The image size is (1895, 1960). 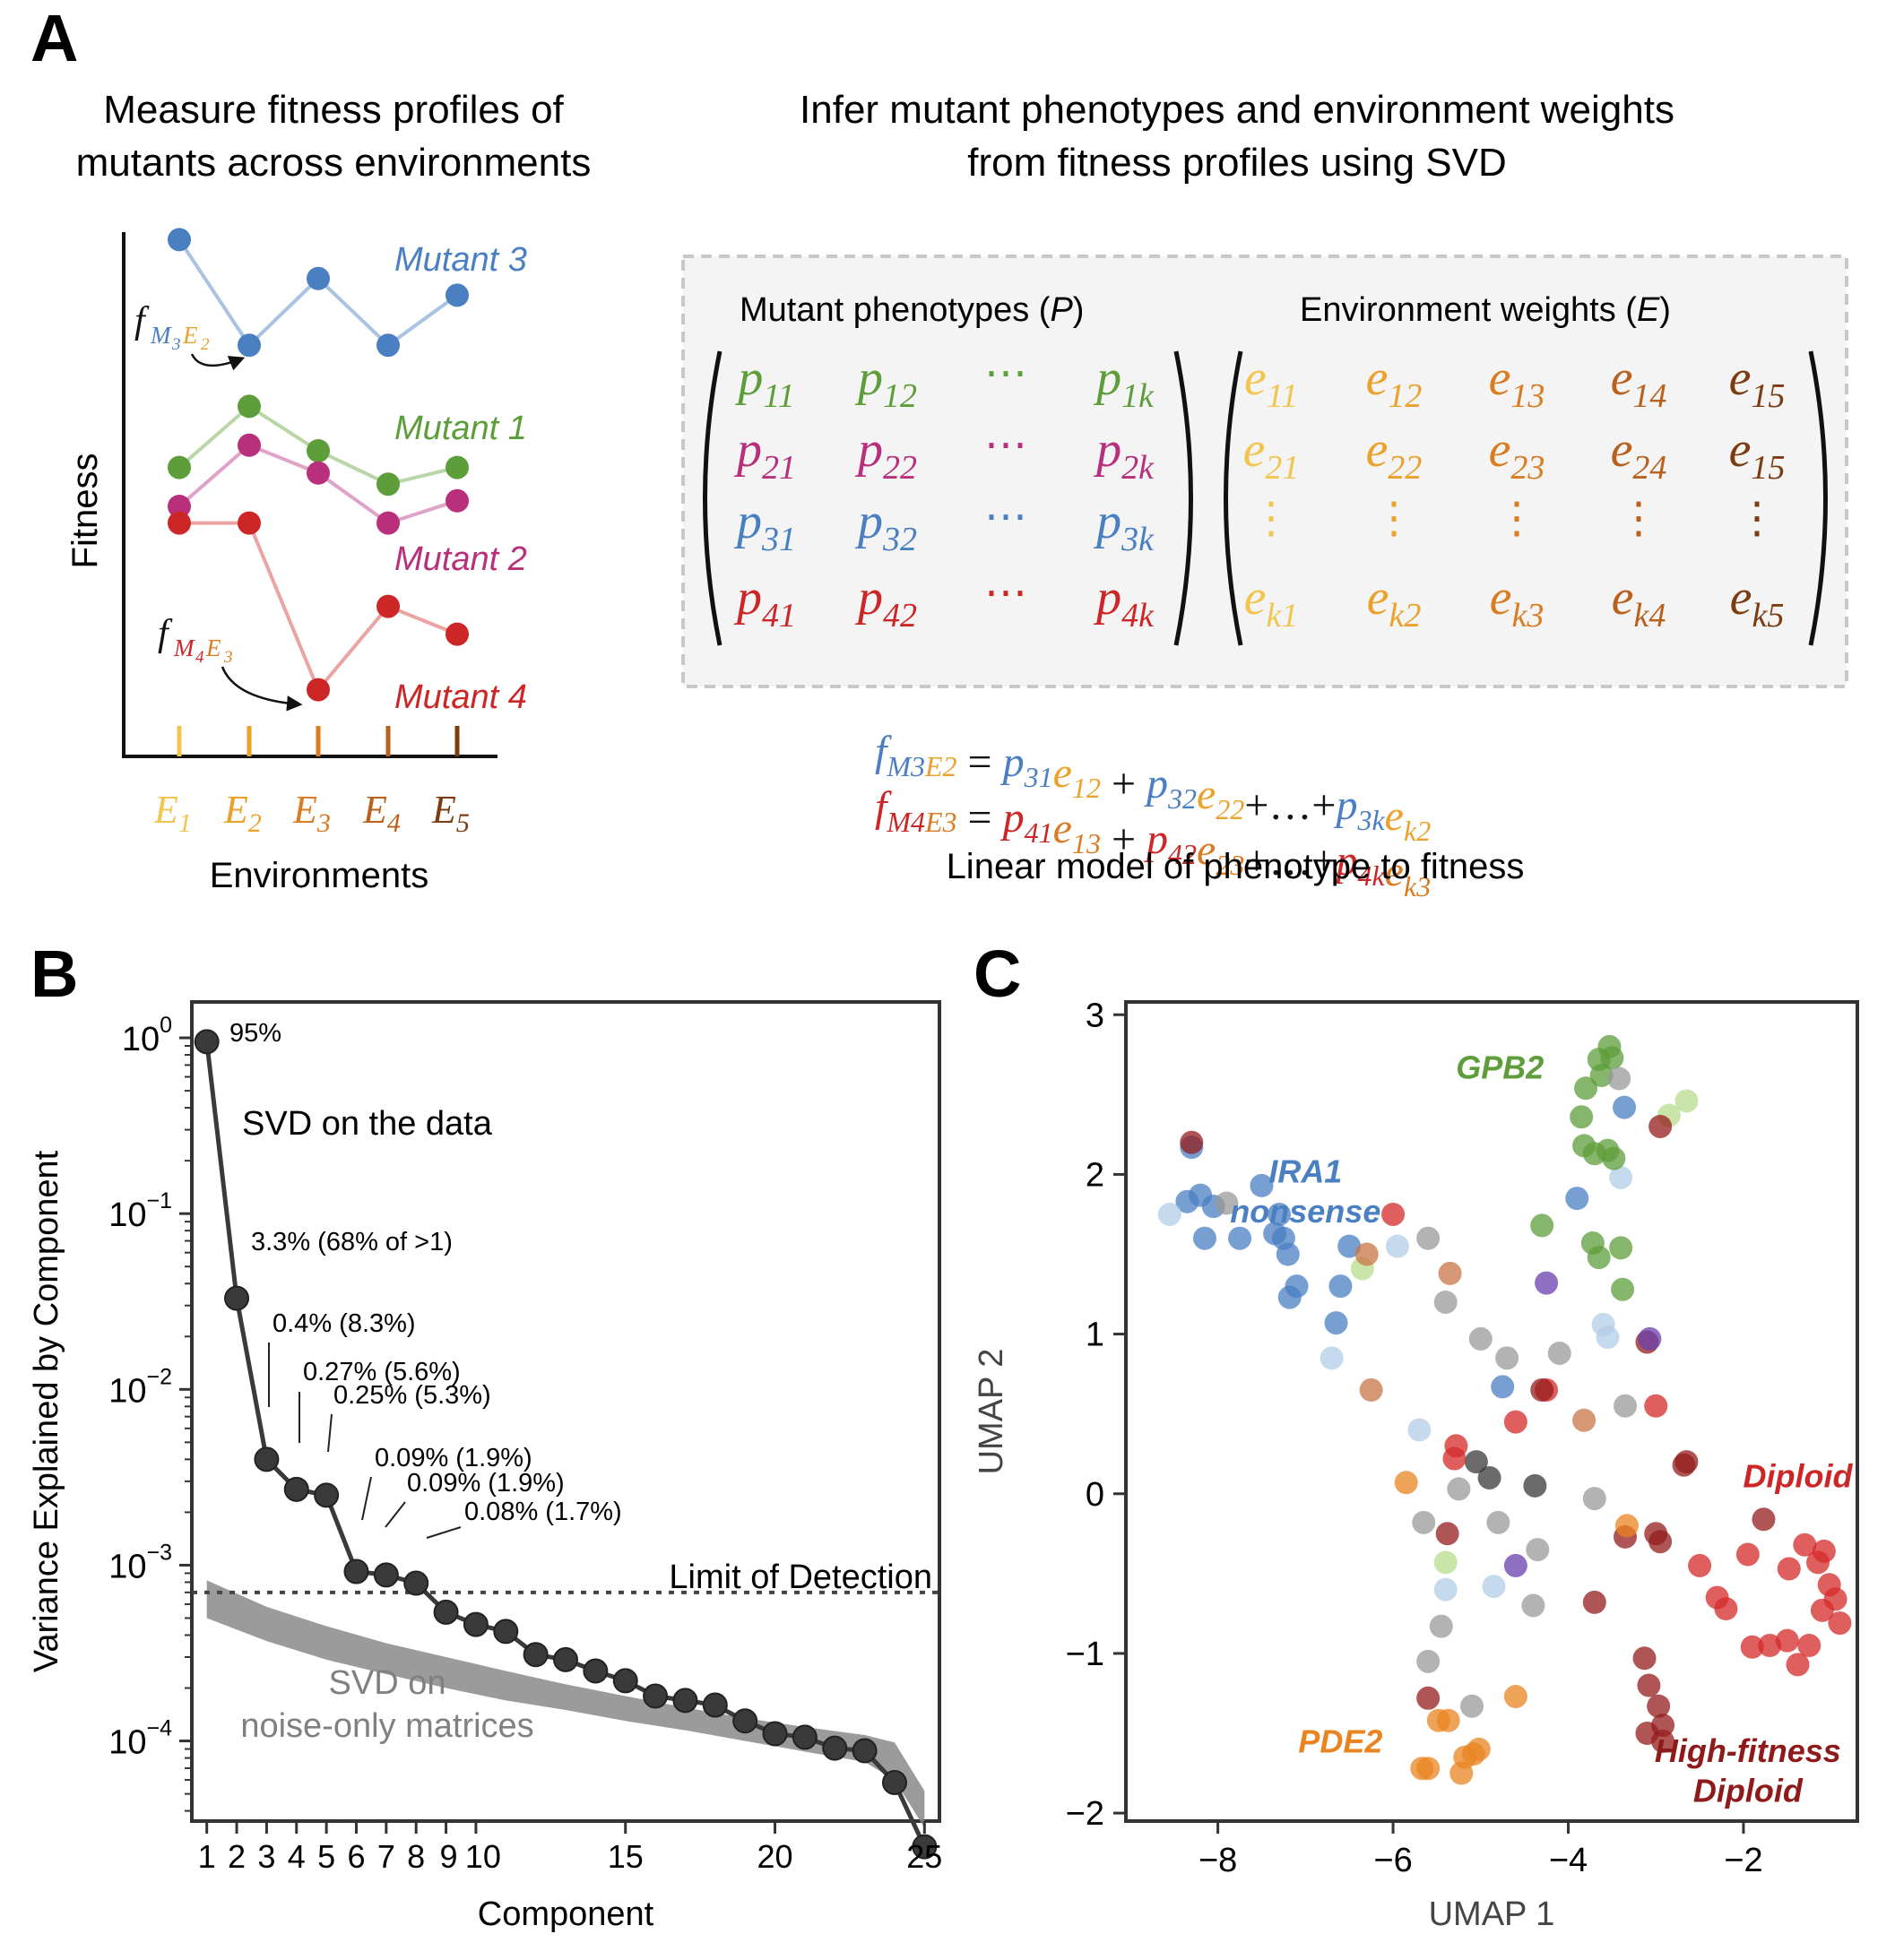 What do you see at coordinates (1743, 1860) in the screenshot?
I see `x-tick-label: −2` at bounding box center [1743, 1860].